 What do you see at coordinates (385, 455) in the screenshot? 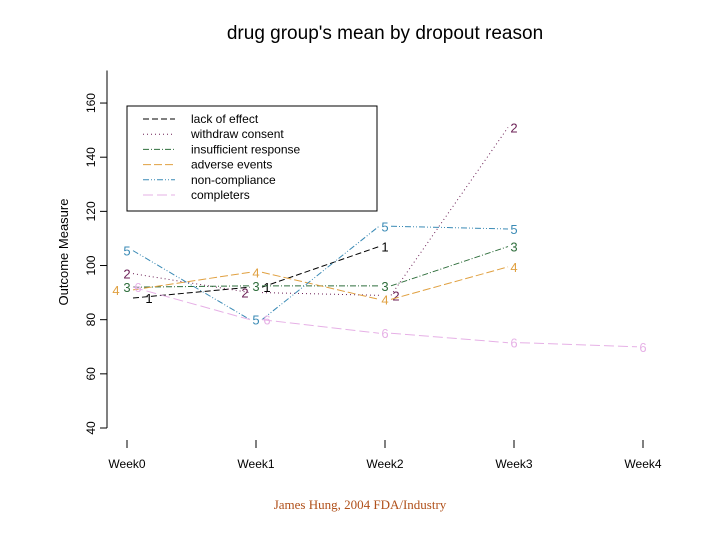
I see `x-axis: Week0 Week1 Week2 Week3 Week4` at bounding box center [385, 455].